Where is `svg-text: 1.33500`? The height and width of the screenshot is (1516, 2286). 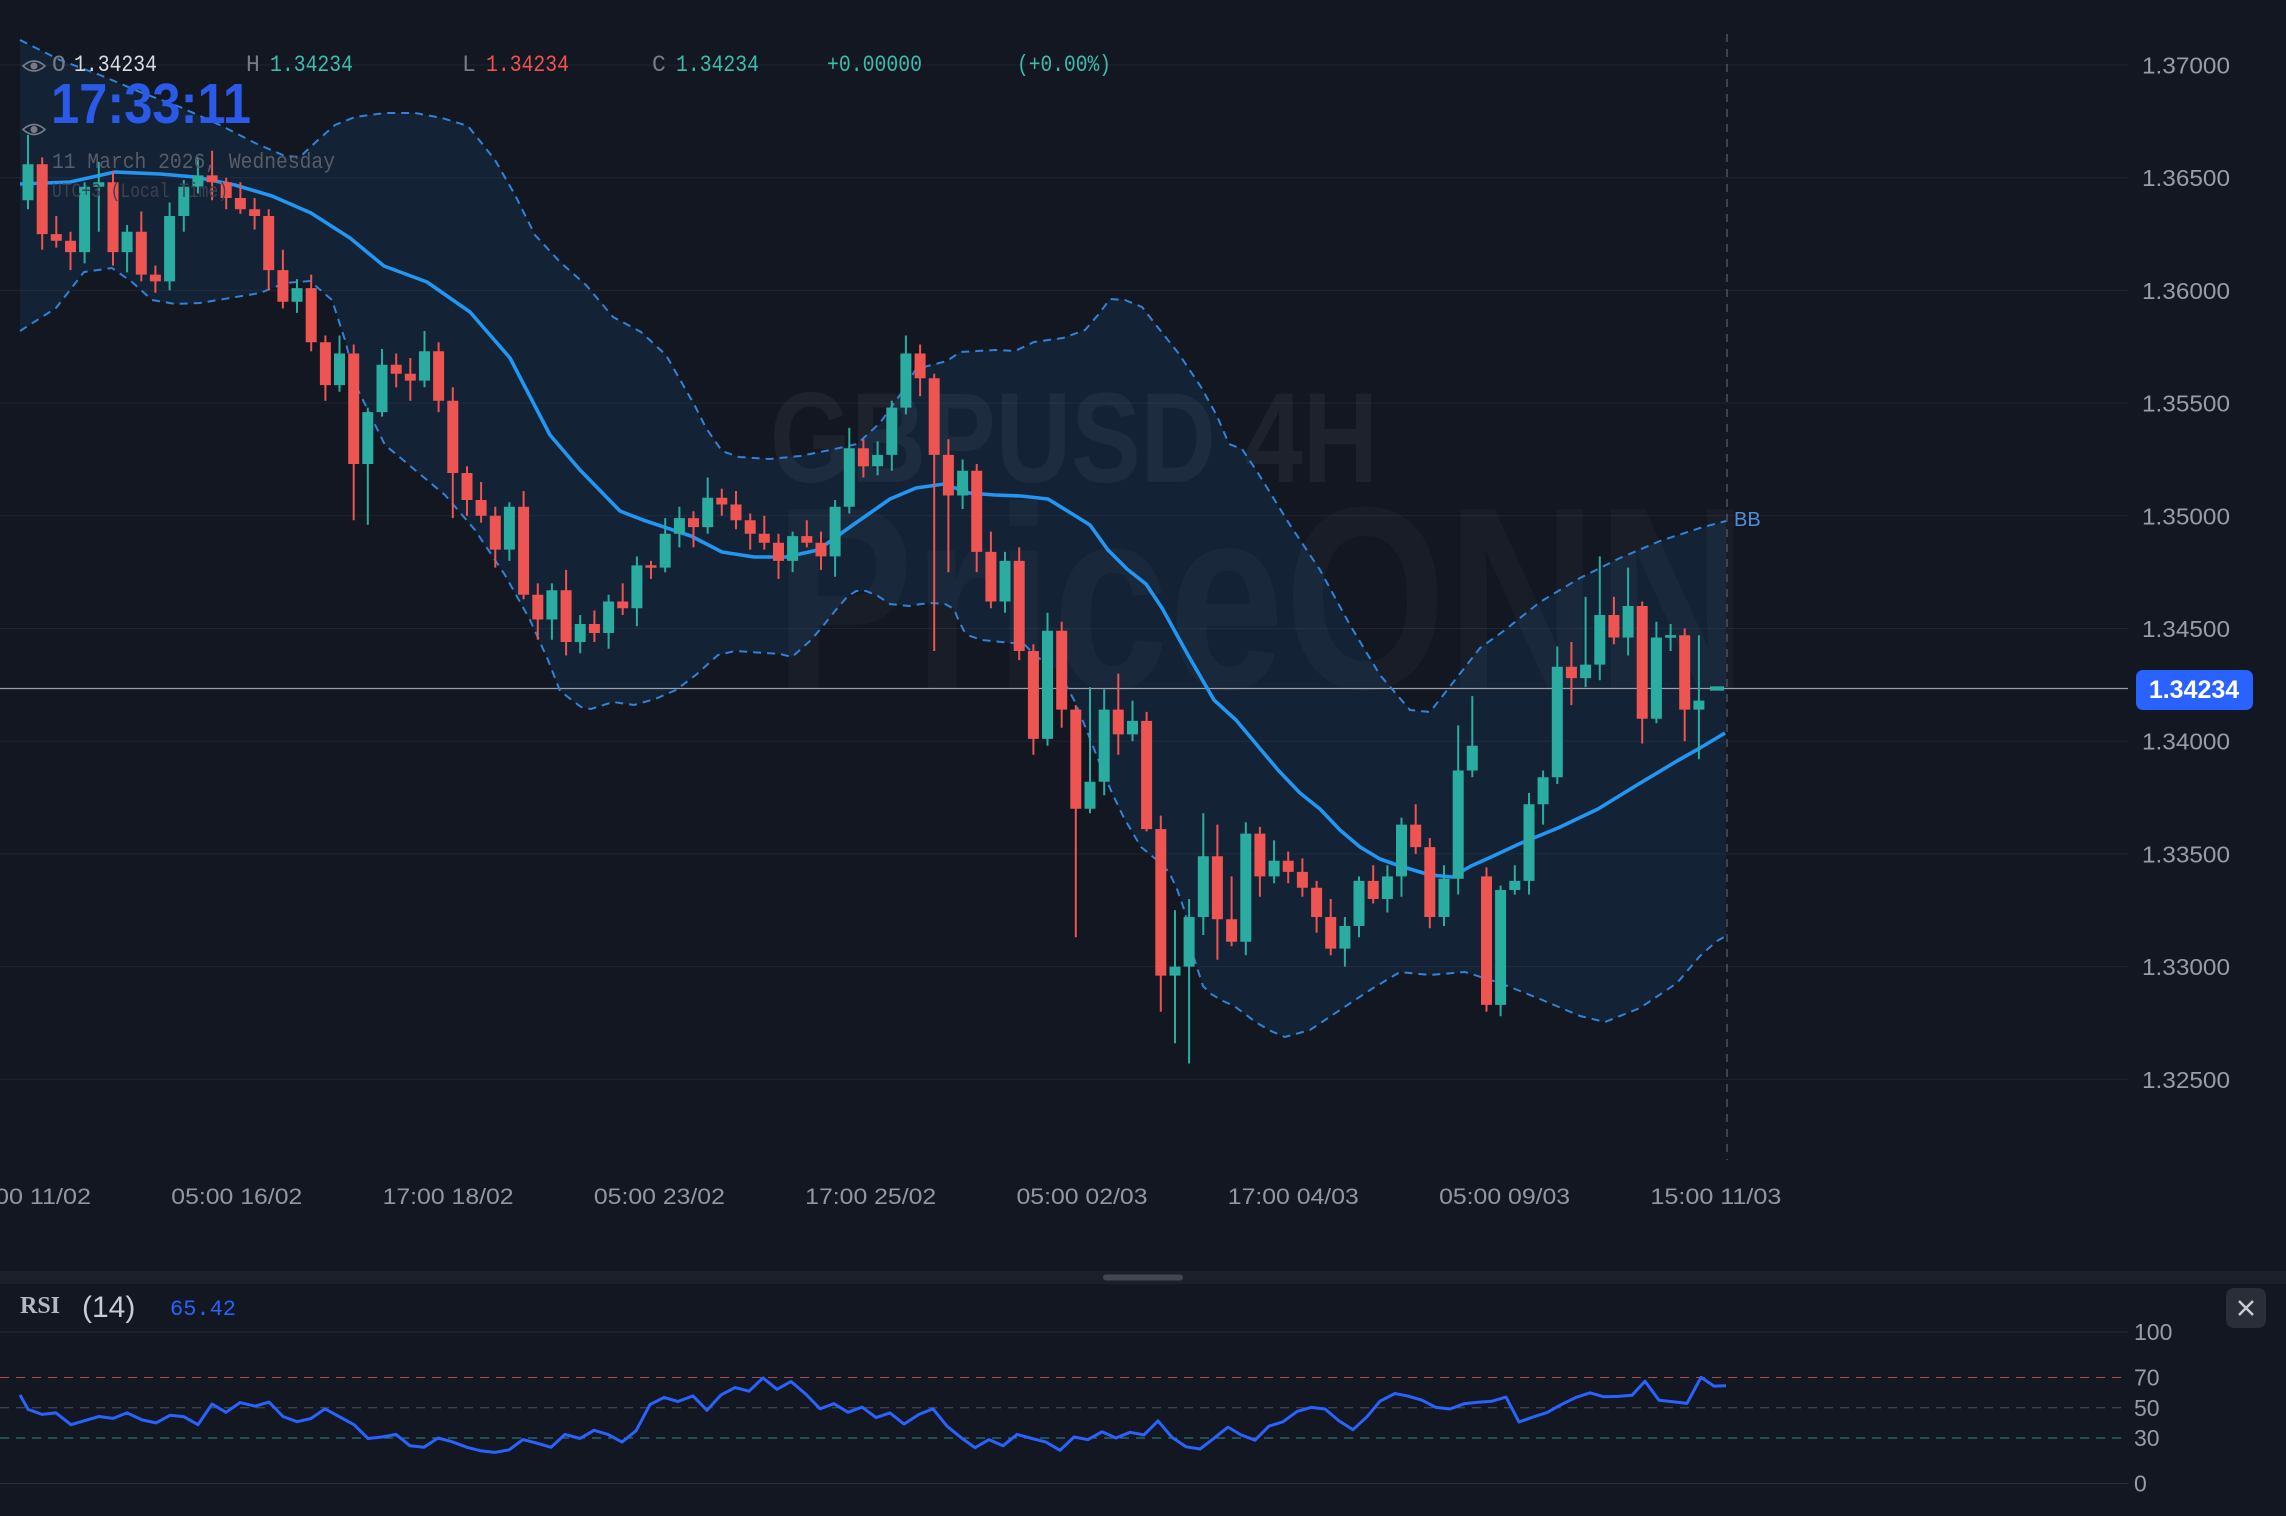 svg-text: 1.33500 is located at coordinates (2186, 854).